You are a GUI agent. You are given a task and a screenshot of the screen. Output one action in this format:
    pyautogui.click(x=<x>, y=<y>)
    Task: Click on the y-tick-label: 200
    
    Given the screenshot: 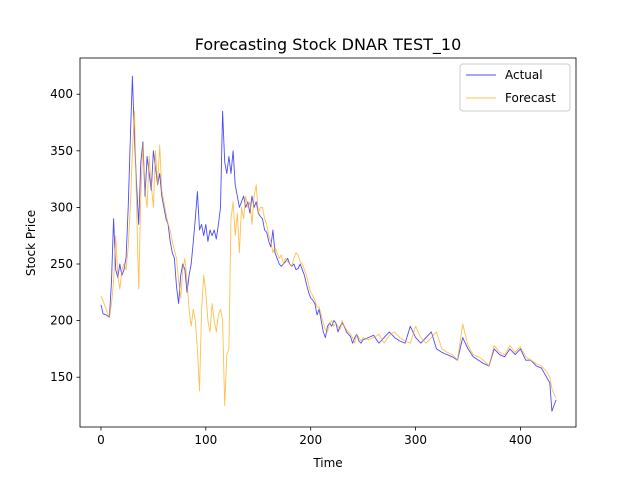 What is the action you would take?
    pyautogui.click(x=61, y=321)
    